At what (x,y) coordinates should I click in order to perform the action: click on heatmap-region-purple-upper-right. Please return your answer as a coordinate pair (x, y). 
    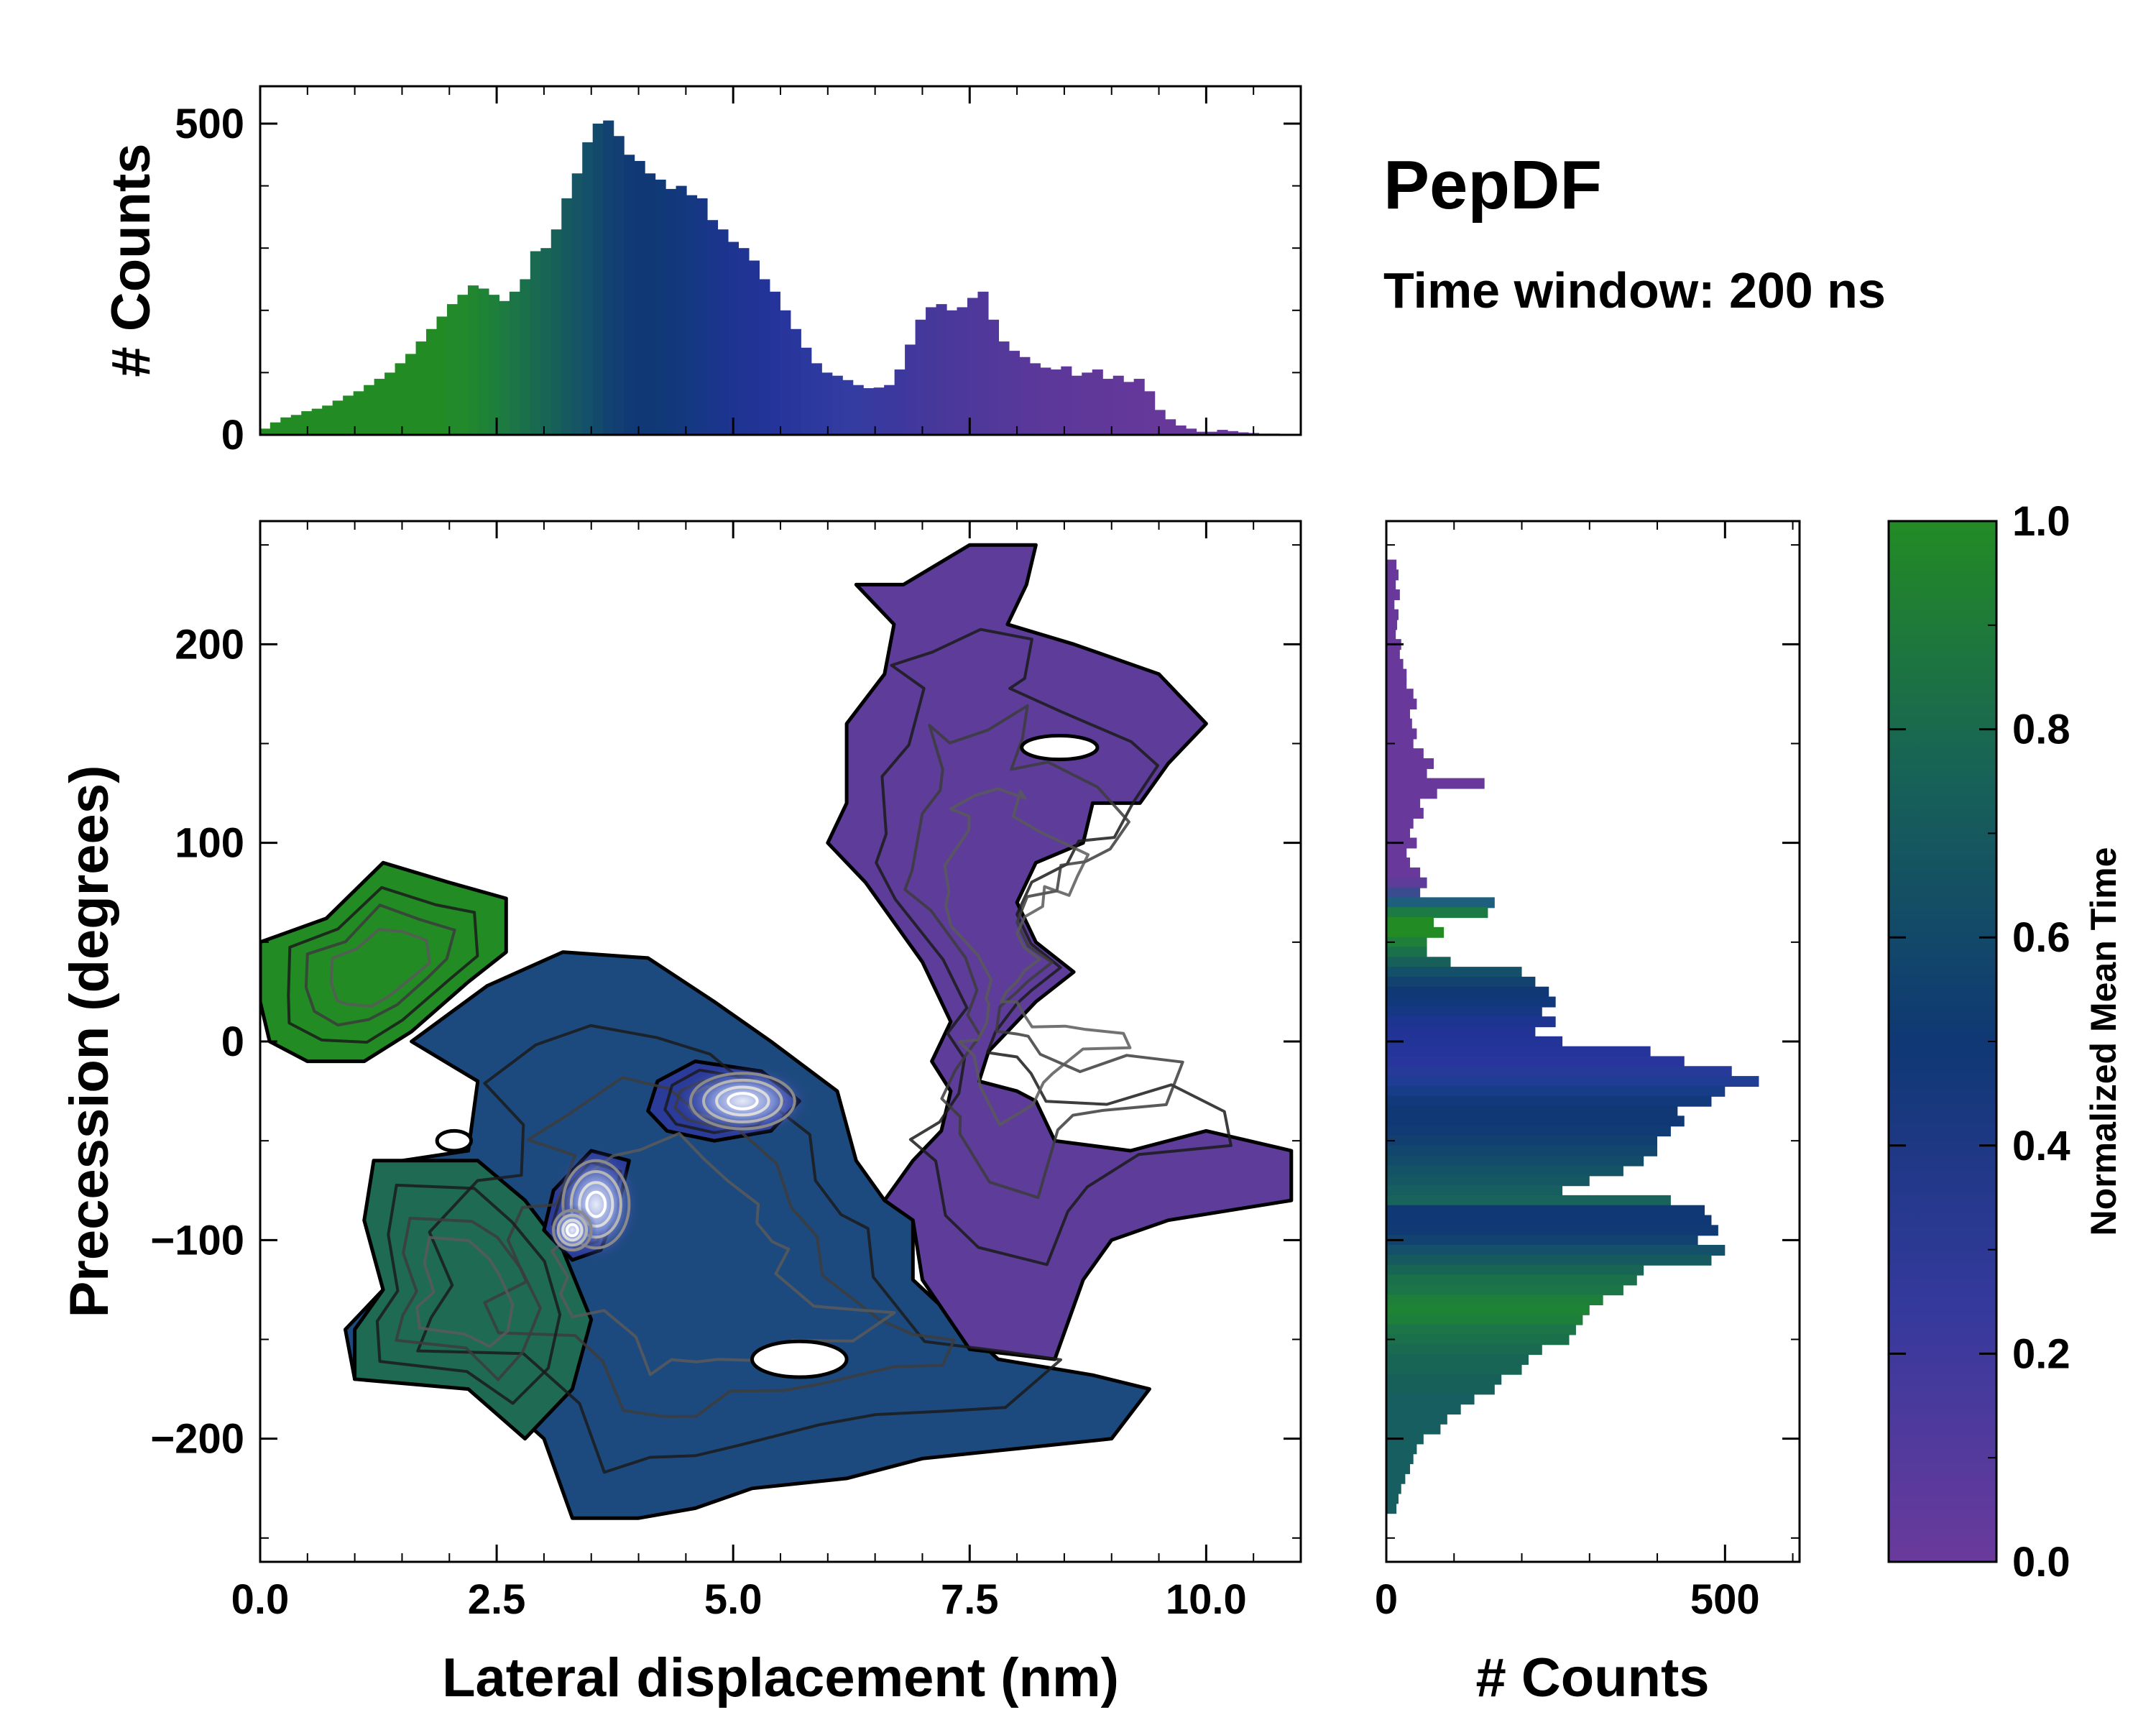
    Looking at the image, I should click on (1060, 952).